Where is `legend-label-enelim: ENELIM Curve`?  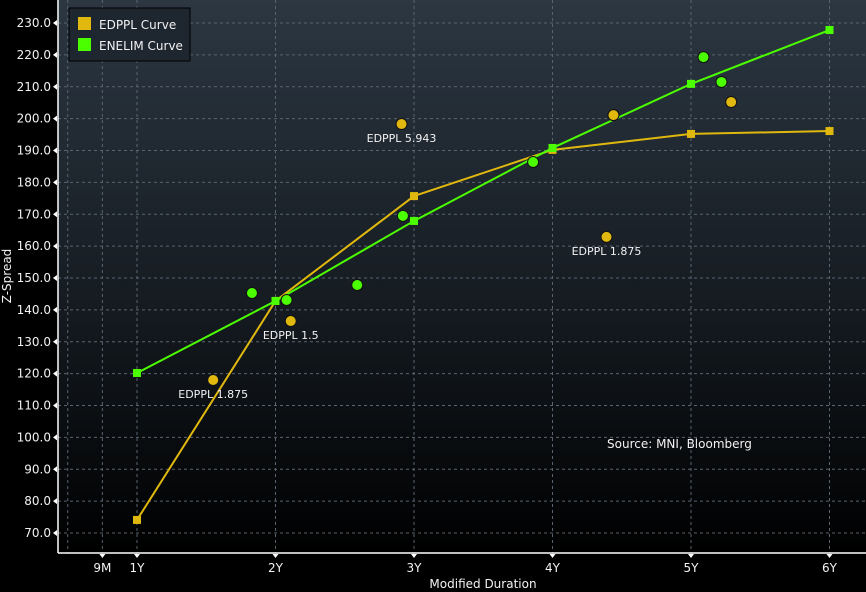
legend-label-enelim: ENELIM Curve is located at coordinates (141, 46).